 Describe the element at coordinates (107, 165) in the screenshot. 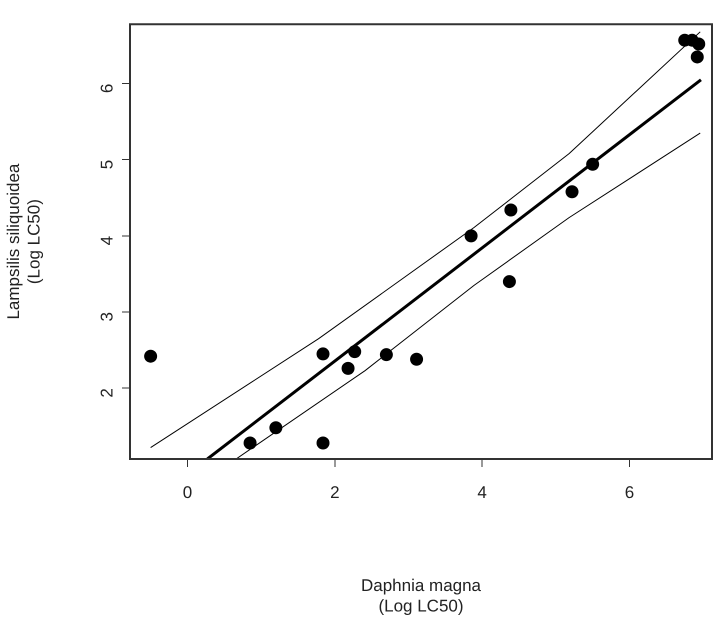

I see `y-tick-label: 5` at that location.